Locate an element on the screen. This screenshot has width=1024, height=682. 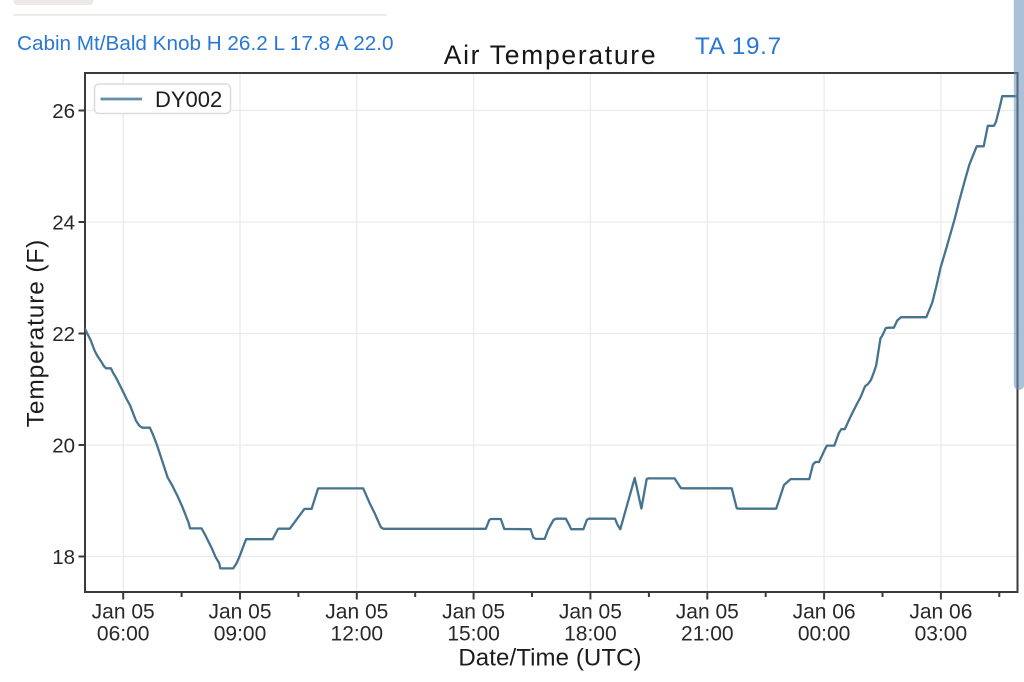
svg-text: Air Temperature is located at coordinates (551, 55).